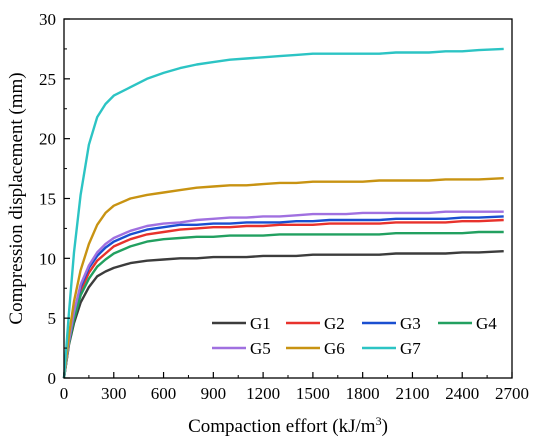 This screenshot has height=442, width=550. What do you see at coordinates (260, 348) in the screenshot?
I see `legend-label-g5: G5` at bounding box center [260, 348].